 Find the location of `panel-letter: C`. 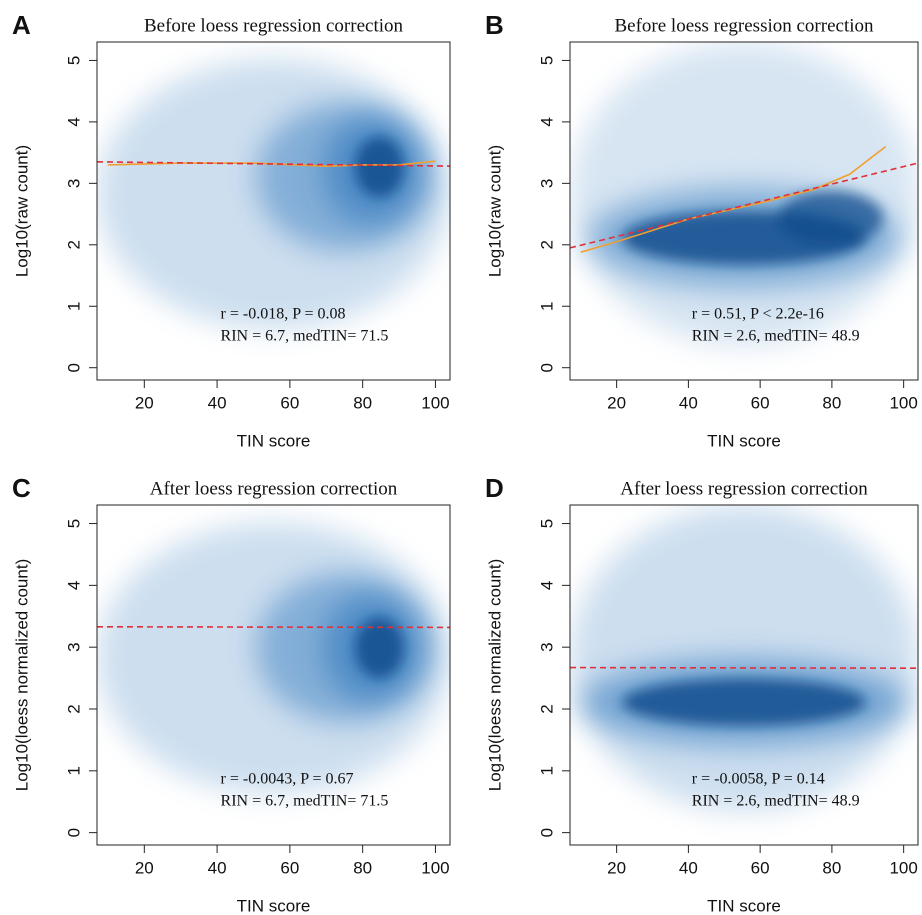

panel-letter: C is located at coordinates (21, 488).